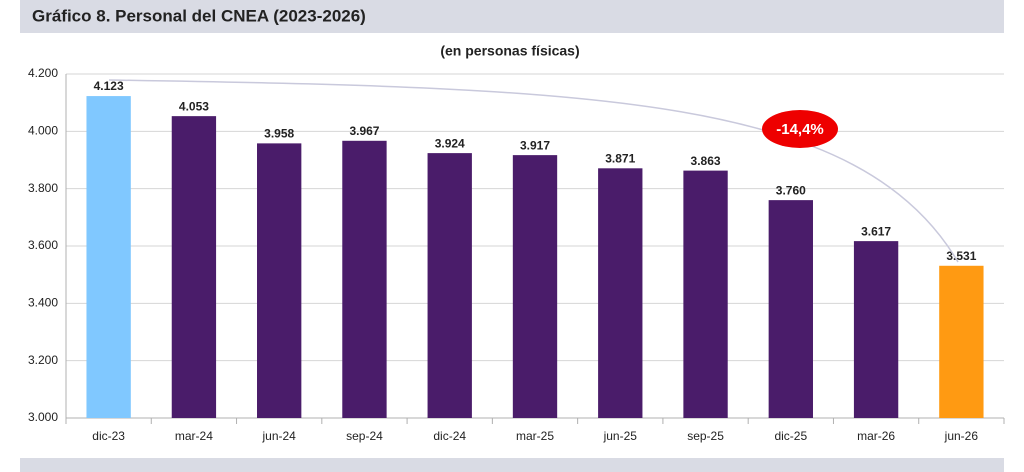 The image size is (1024, 472). I want to click on x-tick-label: dic-24, so click(449, 436).